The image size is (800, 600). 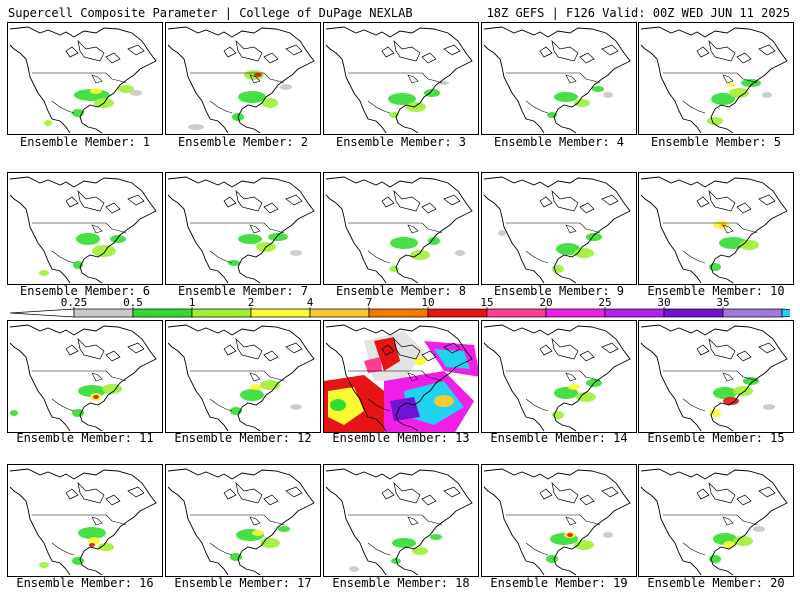 I want to click on ensemble-member-label: Ensemble Member: 7, so click(x=243, y=291).